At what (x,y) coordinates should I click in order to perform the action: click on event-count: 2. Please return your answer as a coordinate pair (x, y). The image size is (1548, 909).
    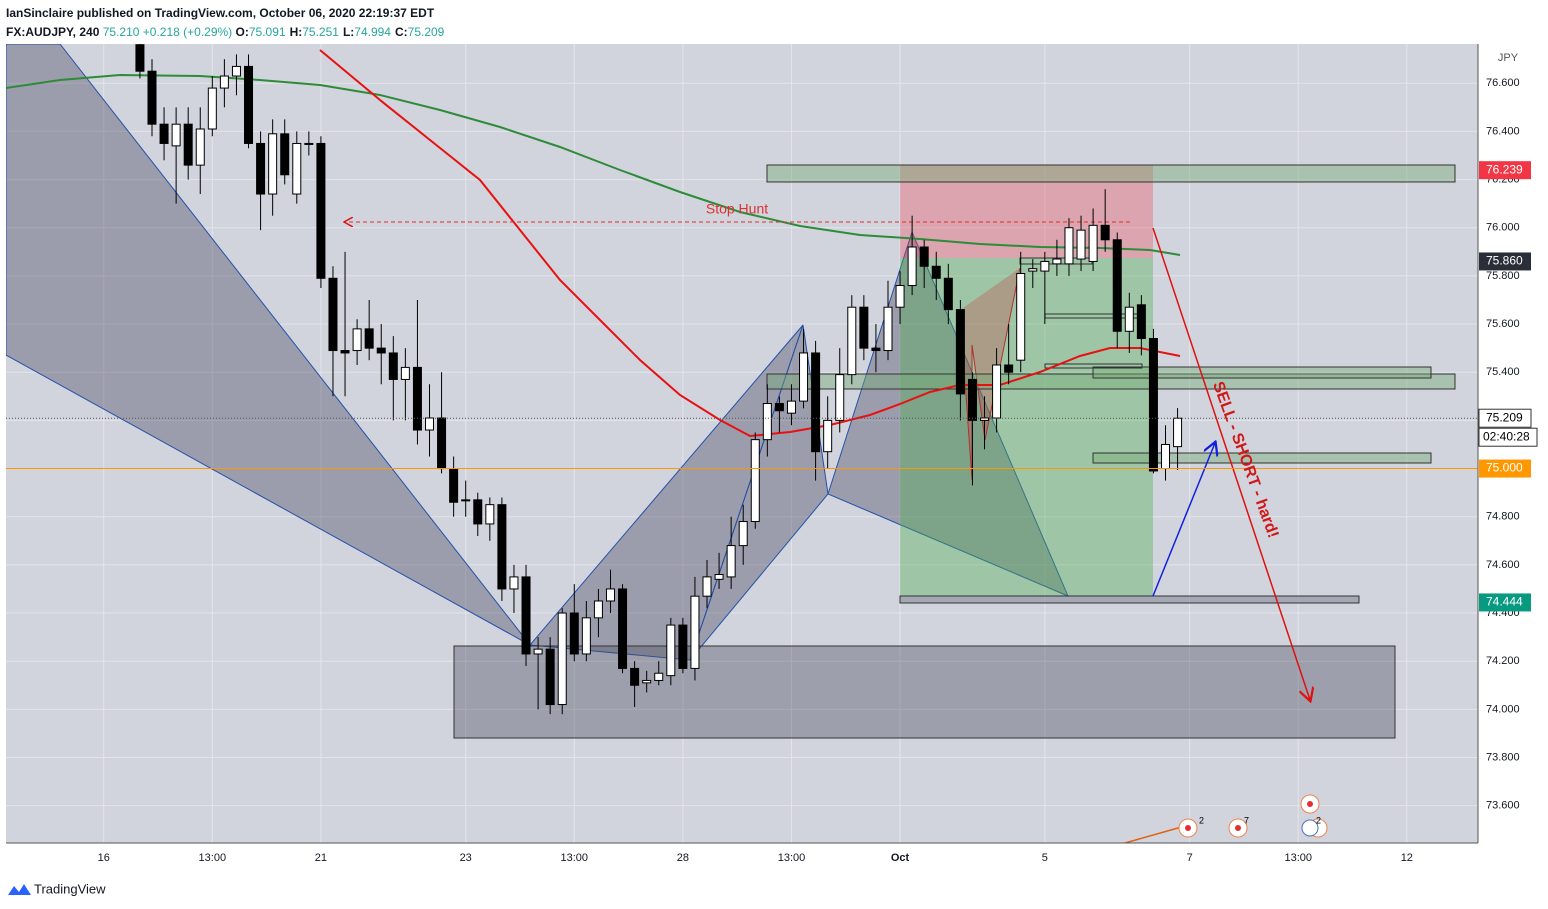
    Looking at the image, I should click on (1201, 820).